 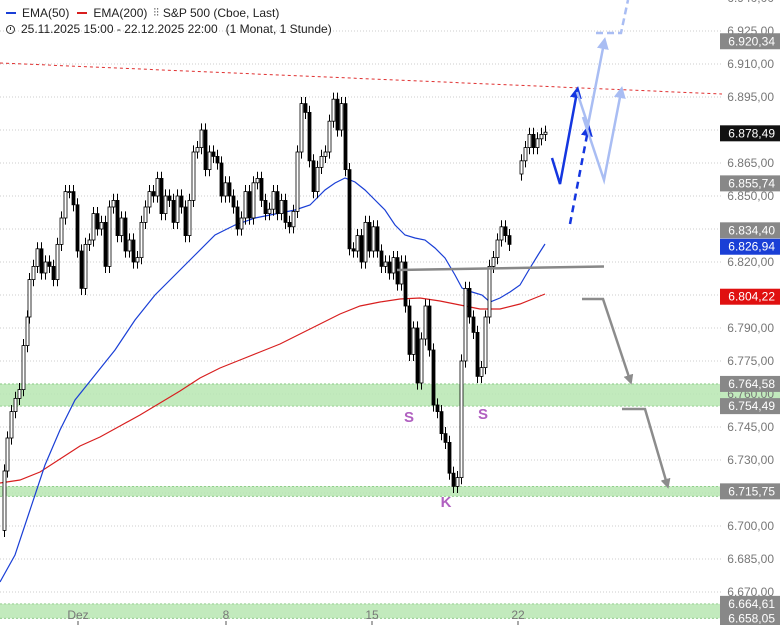 I want to click on bullish-target-arrow, so click(x=603, y=135).